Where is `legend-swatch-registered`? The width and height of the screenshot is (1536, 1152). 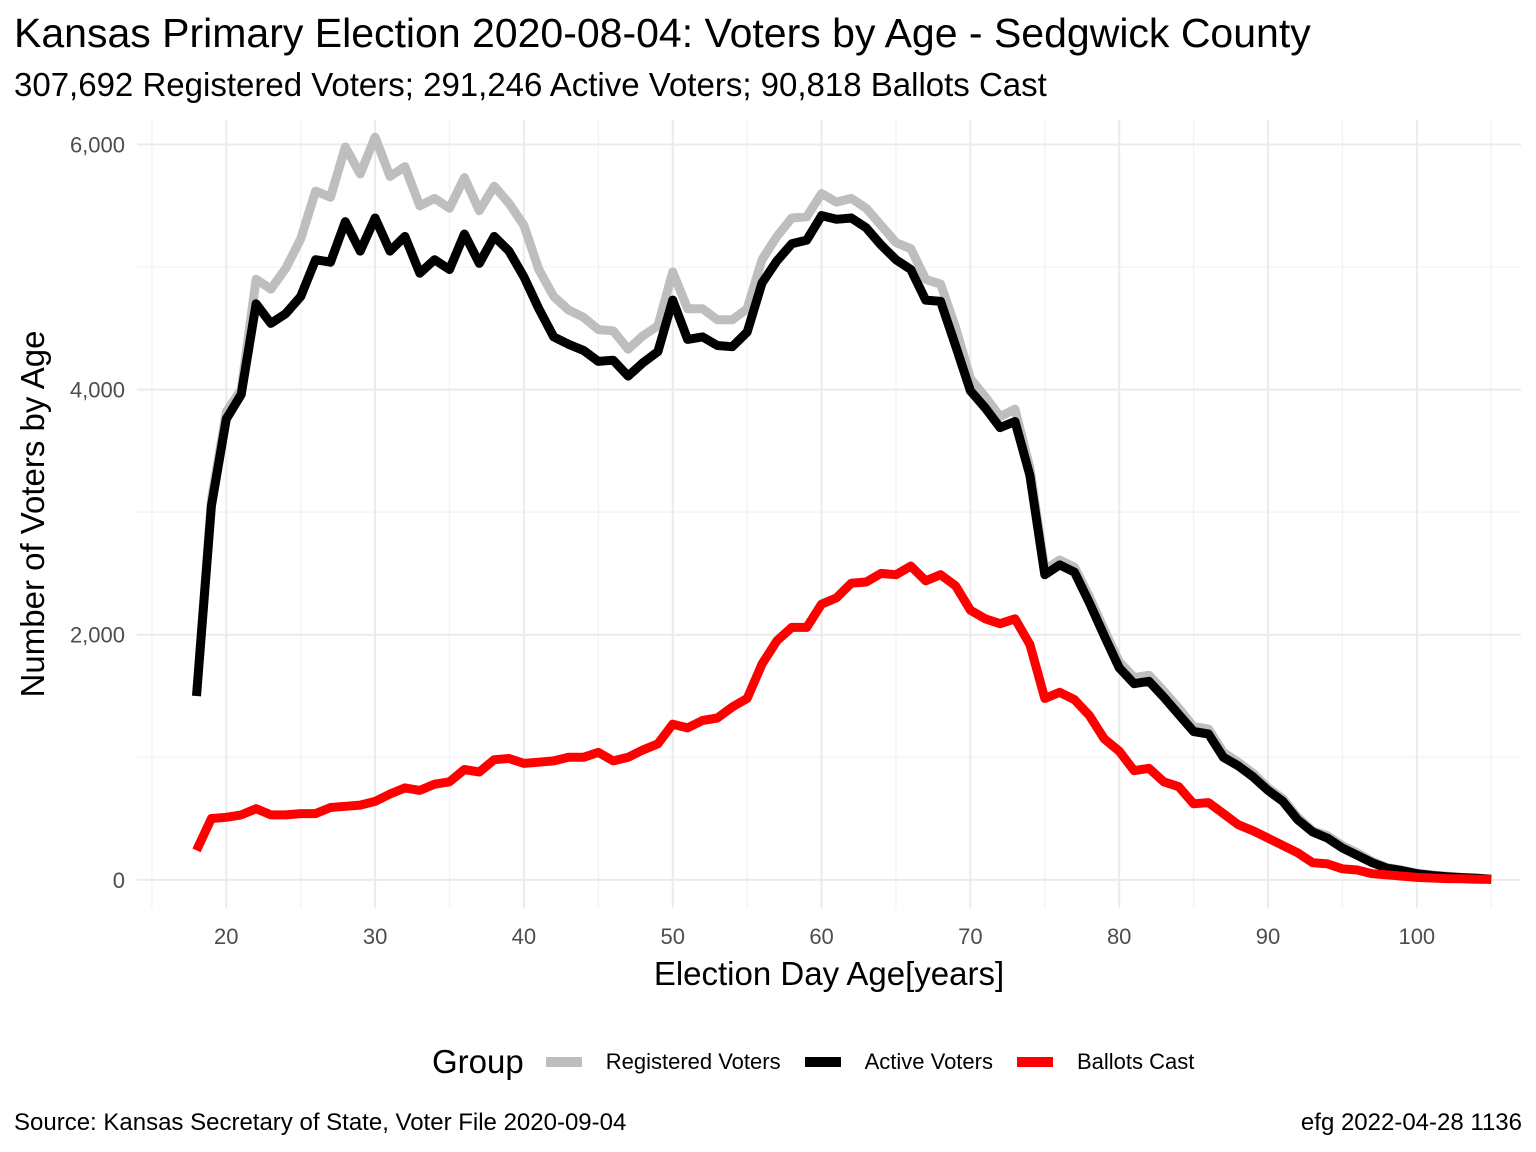
legend-swatch-registered is located at coordinates (563, 1062).